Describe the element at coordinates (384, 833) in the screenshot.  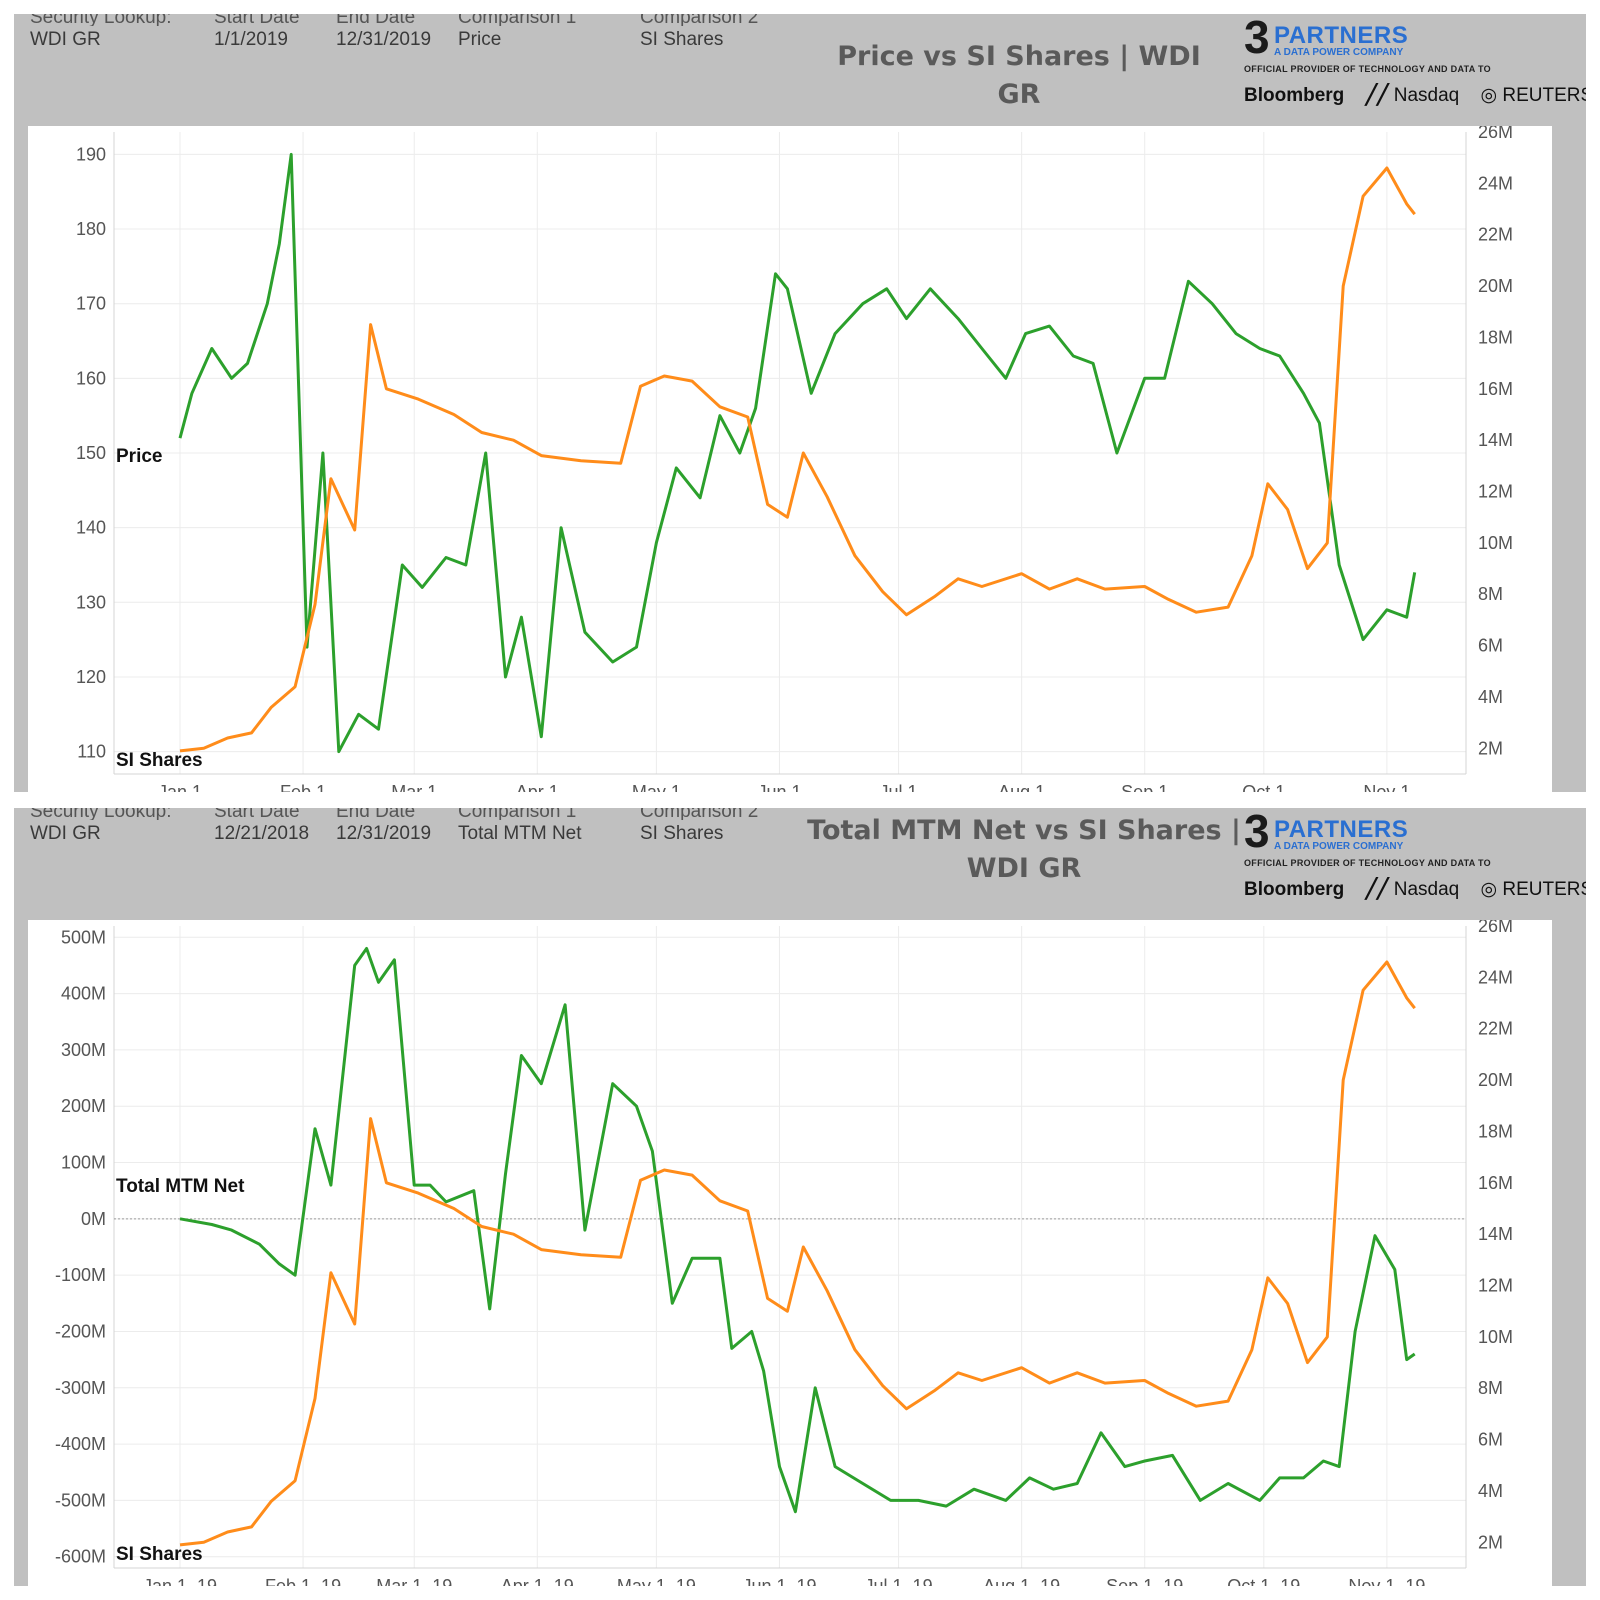
I see `end-date-value: 12/31/2019` at that location.